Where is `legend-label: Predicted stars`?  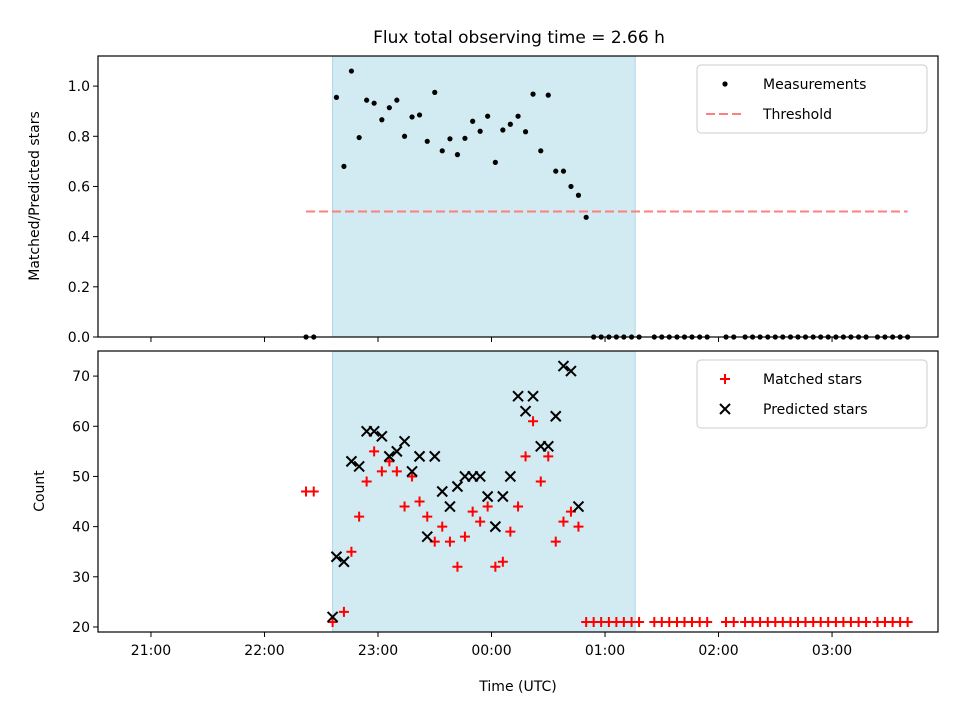
legend-label: Predicted stars is located at coordinates (815, 410).